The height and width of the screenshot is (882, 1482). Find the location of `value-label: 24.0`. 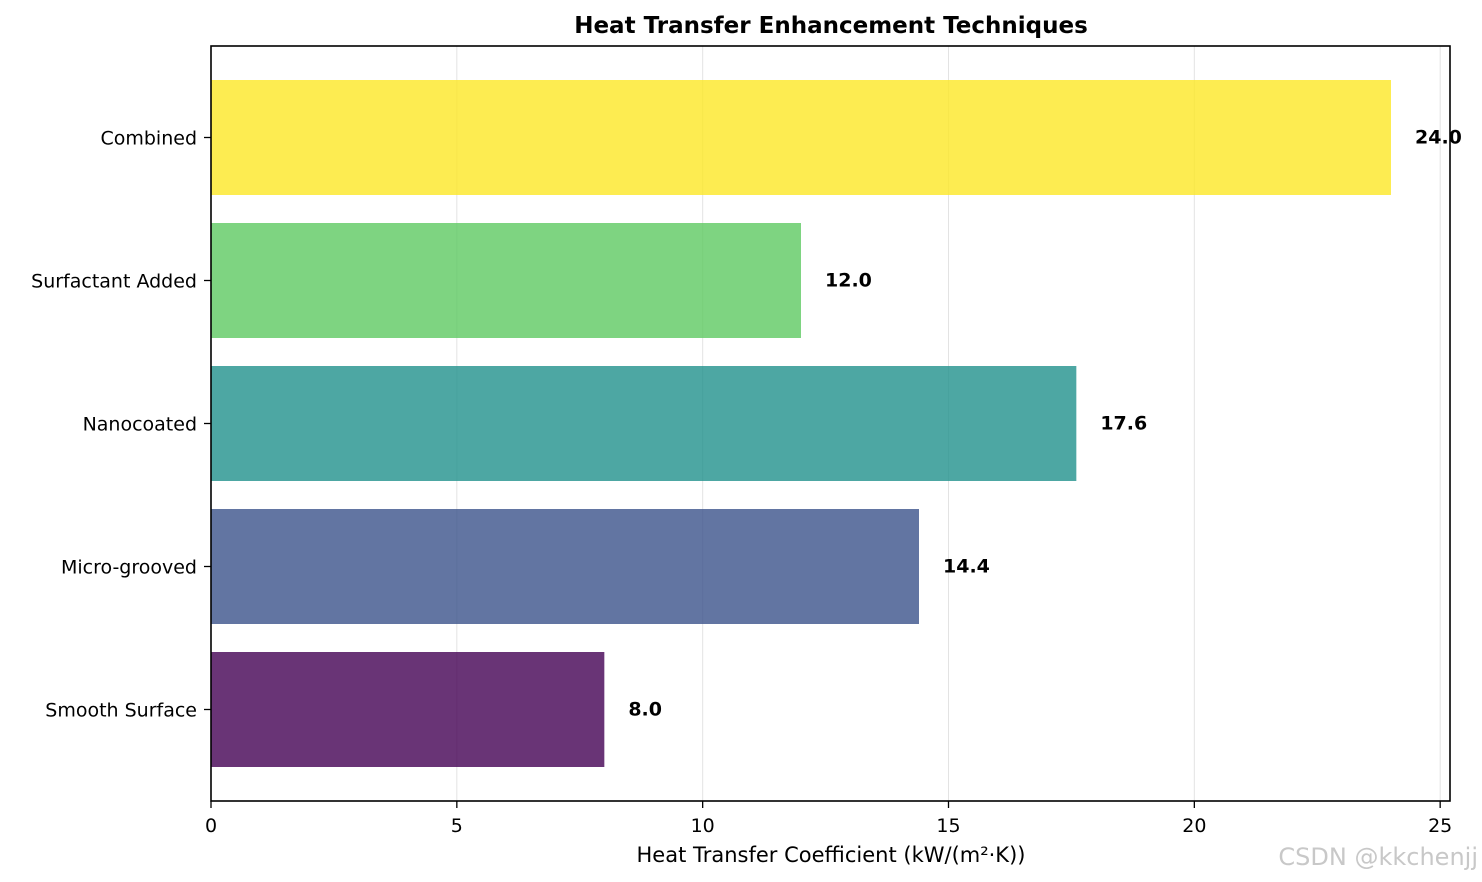

value-label: 24.0 is located at coordinates (1438, 138).